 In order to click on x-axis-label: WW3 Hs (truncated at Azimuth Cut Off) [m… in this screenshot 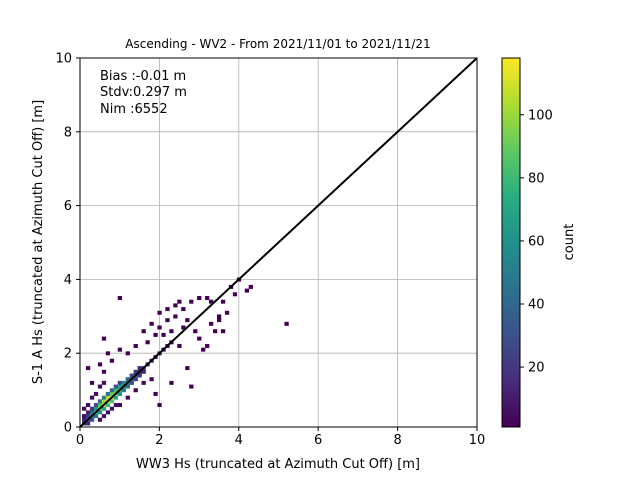, I will do `click(278, 464)`.